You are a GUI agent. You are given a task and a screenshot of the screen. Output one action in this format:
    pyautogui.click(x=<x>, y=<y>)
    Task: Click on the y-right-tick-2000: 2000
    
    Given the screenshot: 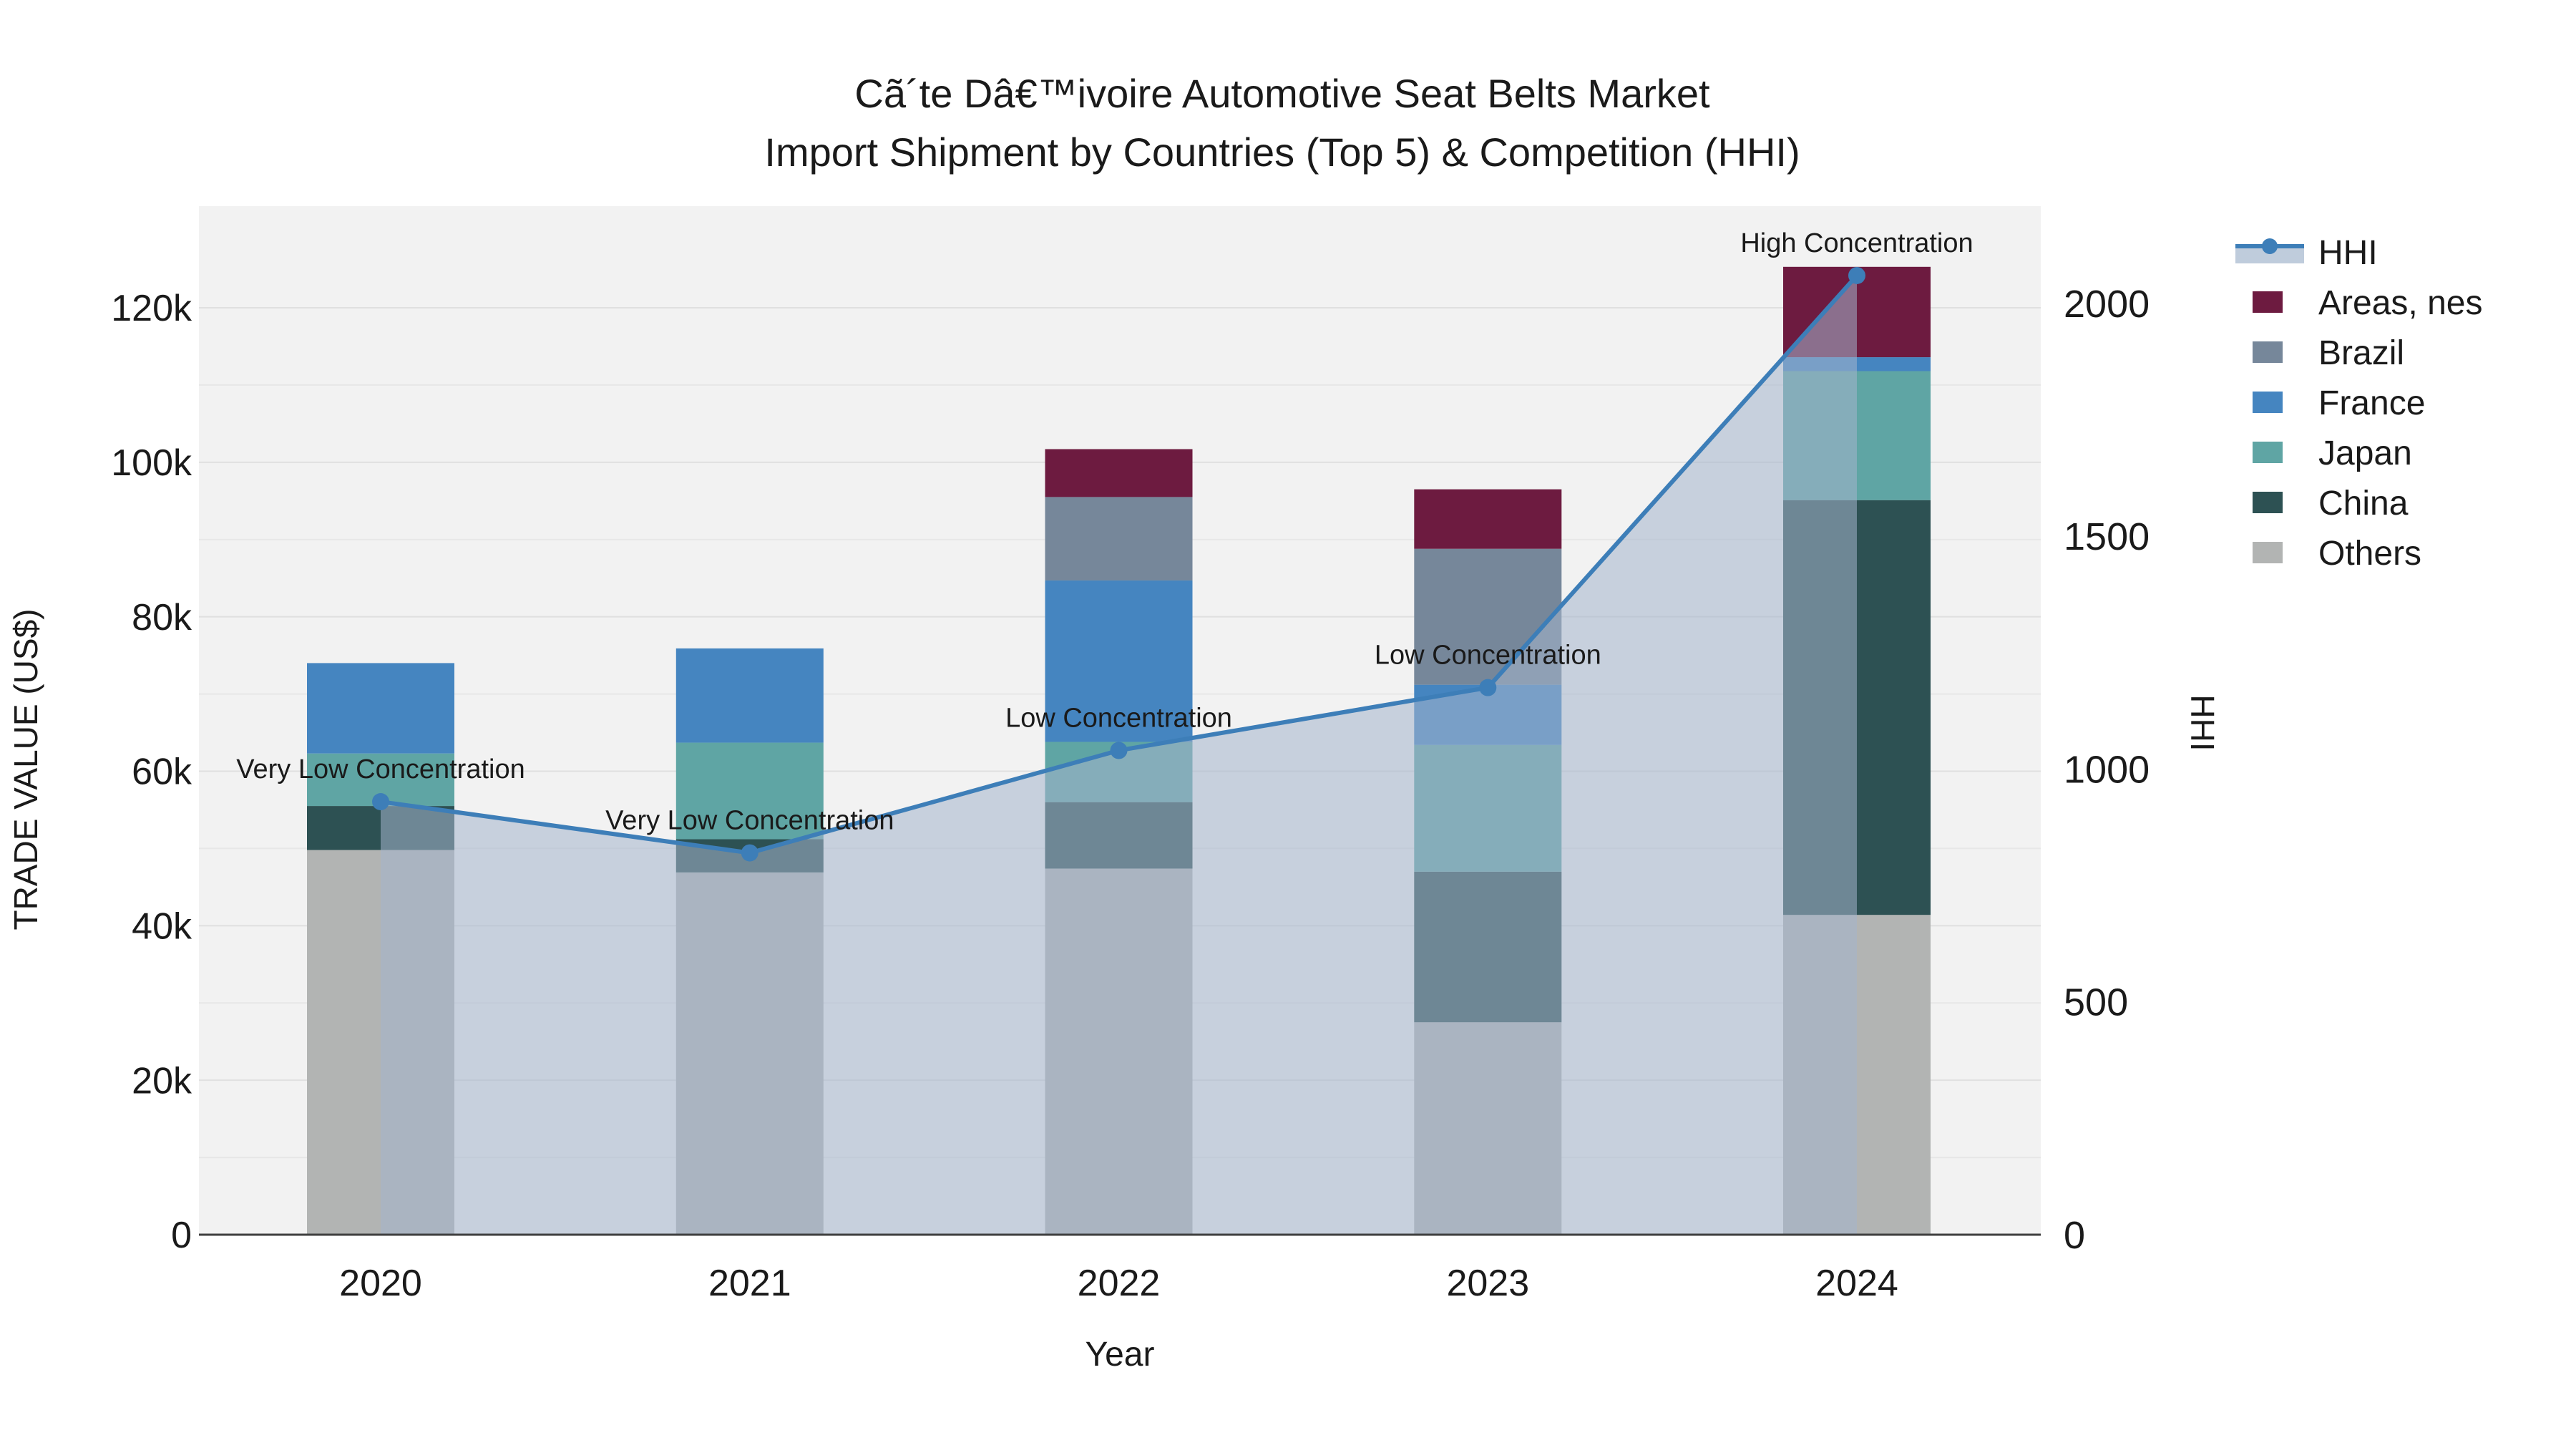 What is the action you would take?
    pyautogui.click(x=2107, y=304)
    